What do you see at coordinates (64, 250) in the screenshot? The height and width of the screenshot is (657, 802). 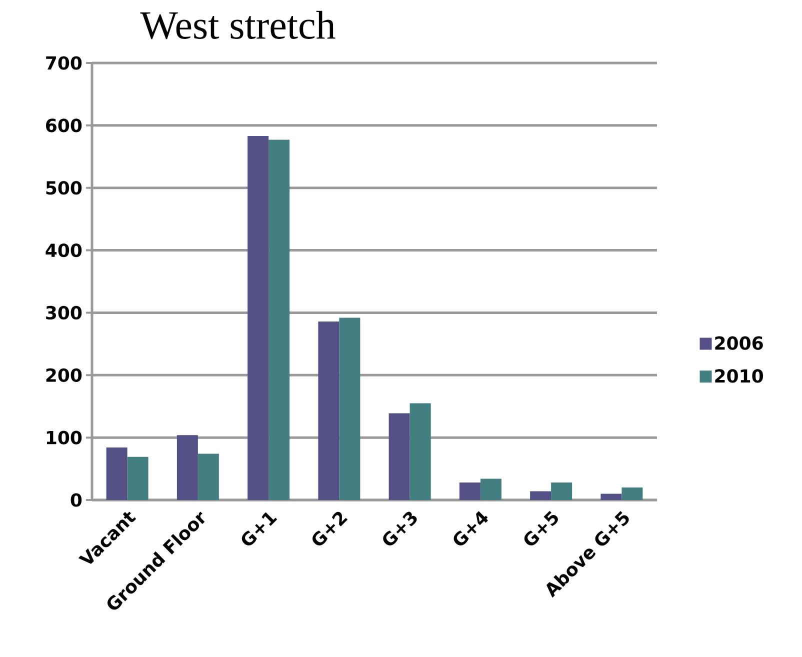 I see `y-tick-label: 400` at bounding box center [64, 250].